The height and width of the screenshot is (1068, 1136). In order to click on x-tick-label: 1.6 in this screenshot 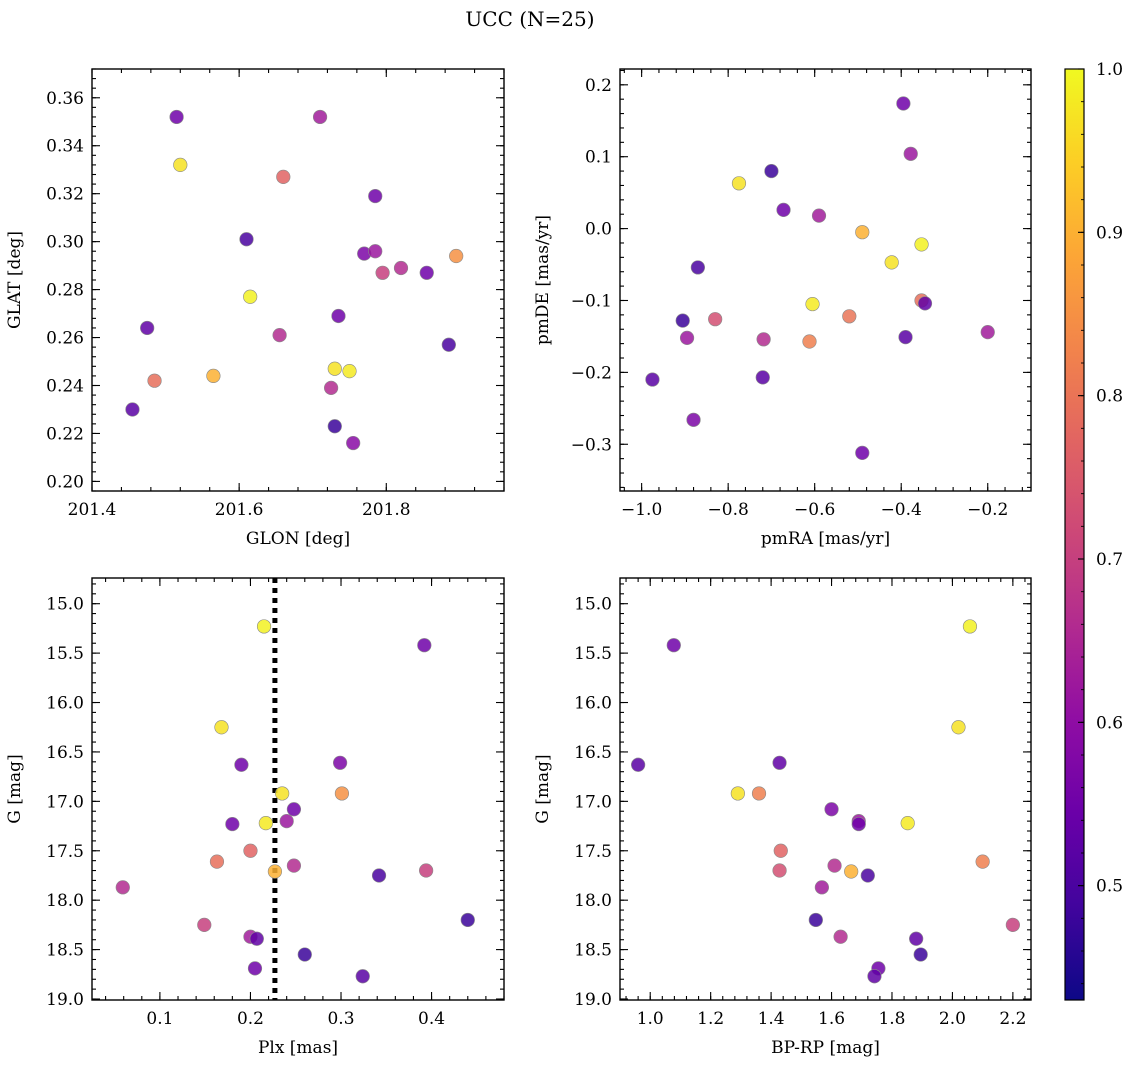, I will do `click(831, 1019)`.